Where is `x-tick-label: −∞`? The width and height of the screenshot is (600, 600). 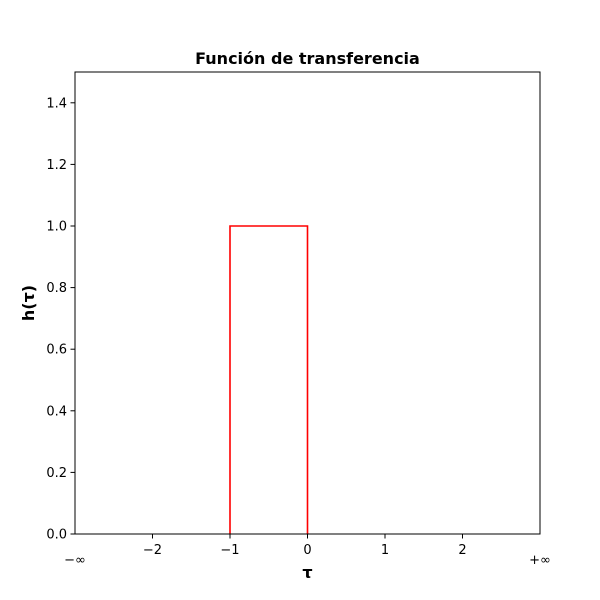
x-tick-label: −∞ is located at coordinates (75, 560).